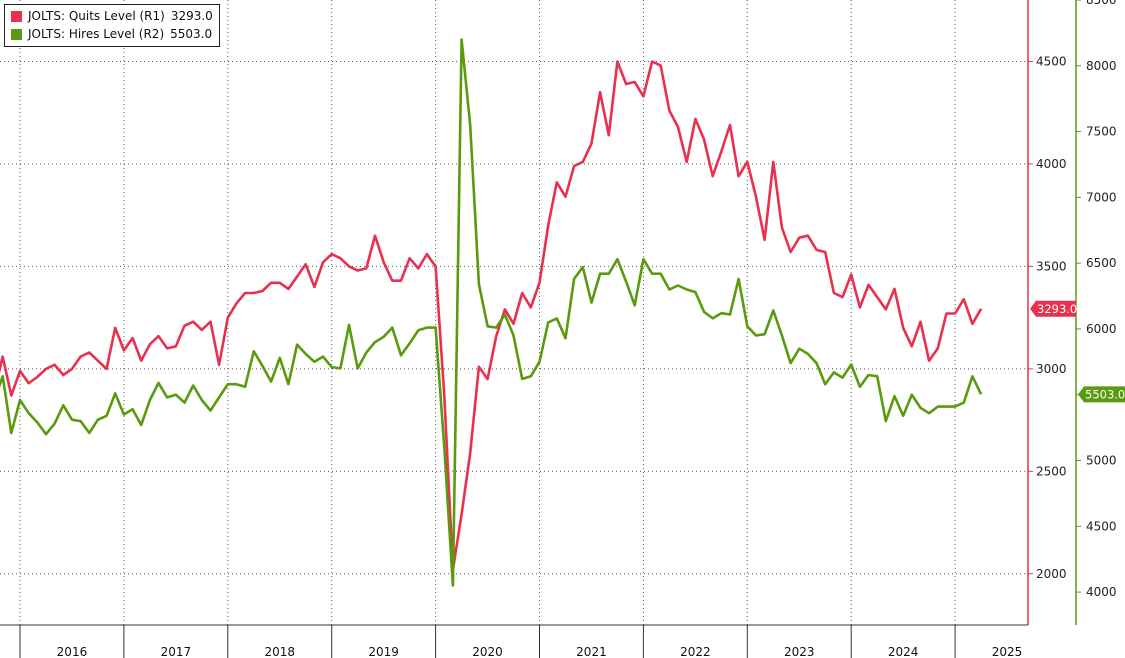 The width and height of the screenshot is (1125, 658). Describe the element at coordinates (1101, 132) in the screenshot. I see `axis-r2-label-7: 7500` at that location.